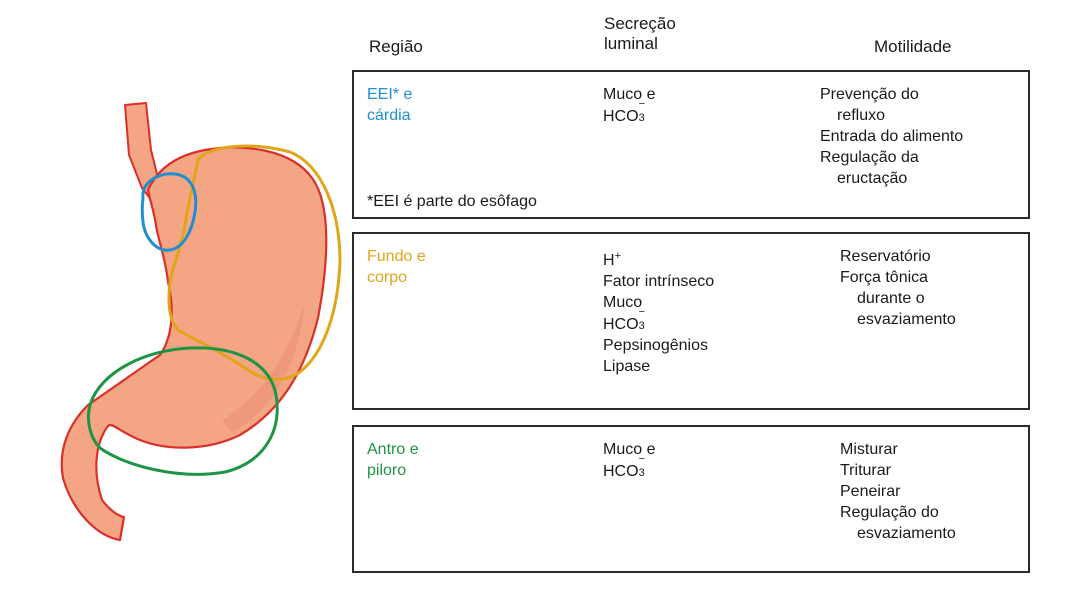 Image resolution: width=1066 pixels, height=597 pixels. Describe the element at coordinates (393, 460) in the screenshot. I see `region-name-antro: Antro e piloro` at that location.